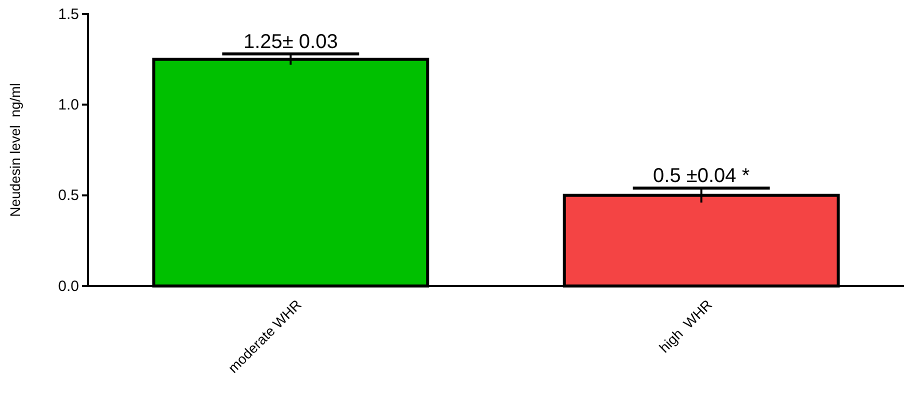 The height and width of the screenshot is (408, 904). I want to click on y-tick-label: 1.5, so click(68, 14).